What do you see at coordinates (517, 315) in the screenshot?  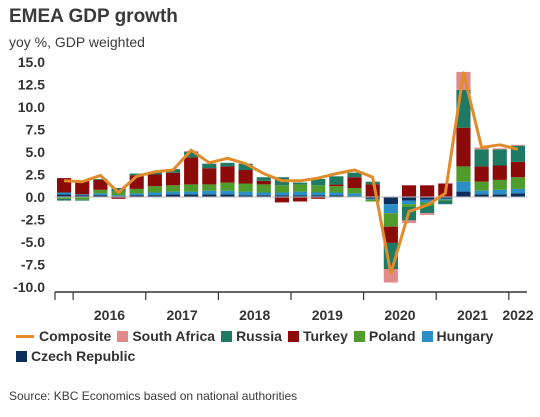 I see `x-tick-label: 2022` at bounding box center [517, 315].